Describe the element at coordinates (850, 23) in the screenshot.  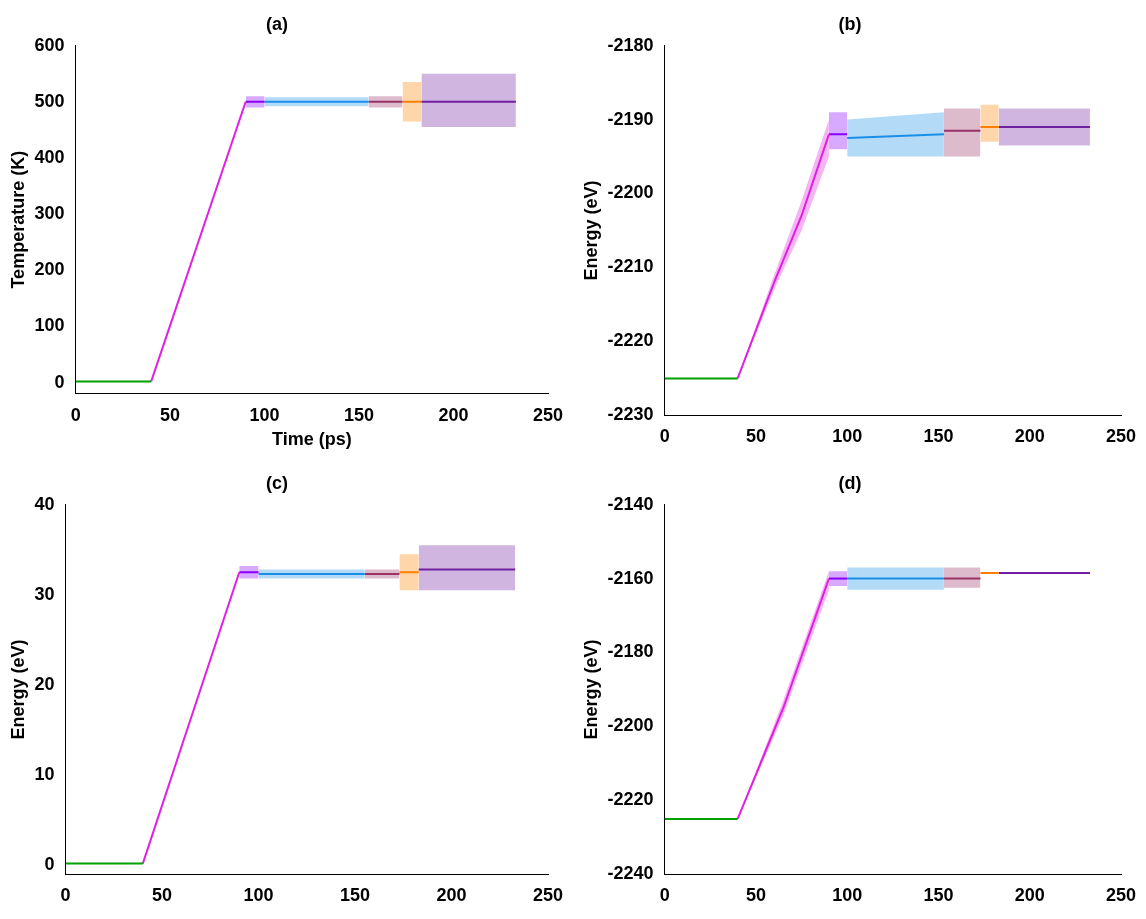
I see `chart-title: (b)` at that location.